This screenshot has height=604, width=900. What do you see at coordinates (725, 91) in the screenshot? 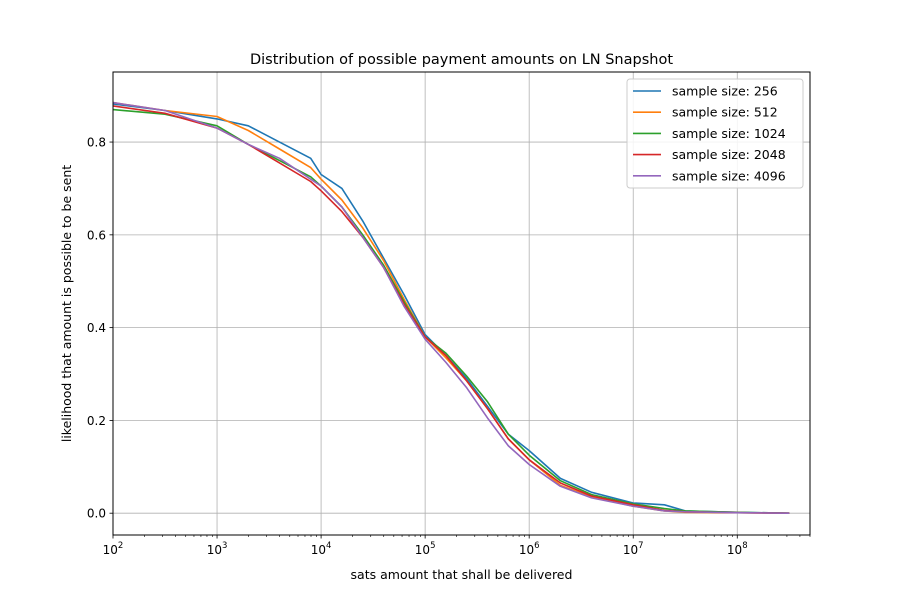
I see `legend-label: sample size: 256` at bounding box center [725, 91].